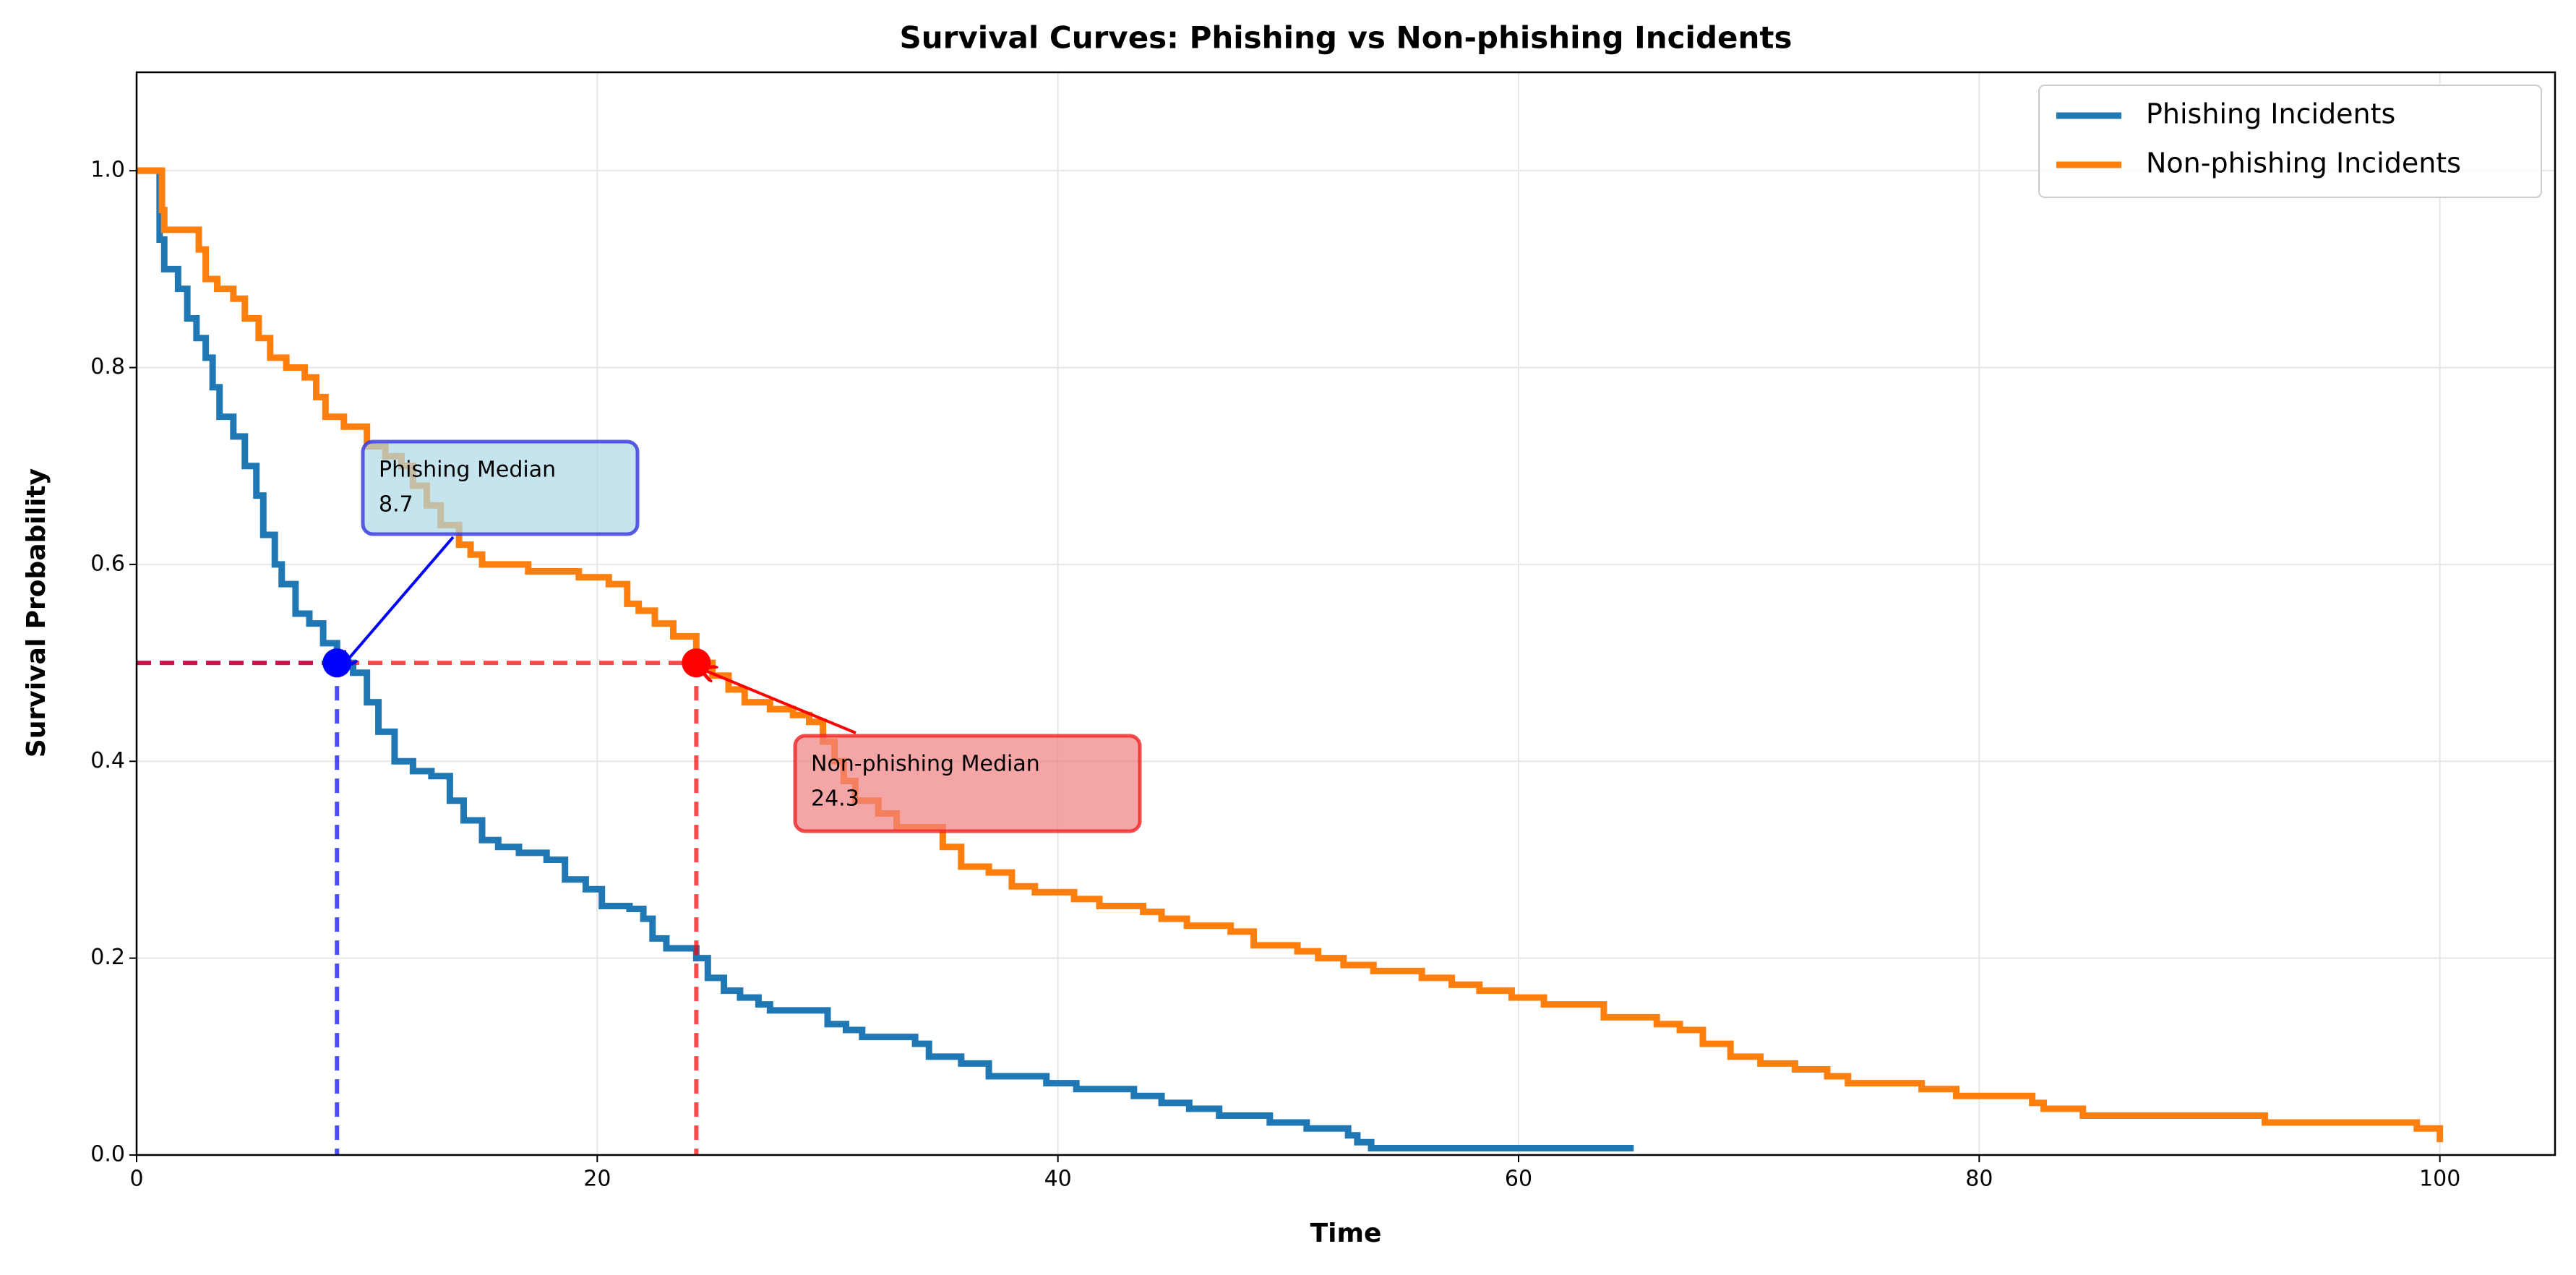 This screenshot has height=1275, width=2576. What do you see at coordinates (108, 563) in the screenshot?
I see `y-tick-label: 0.6` at bounding box center [108, 563].